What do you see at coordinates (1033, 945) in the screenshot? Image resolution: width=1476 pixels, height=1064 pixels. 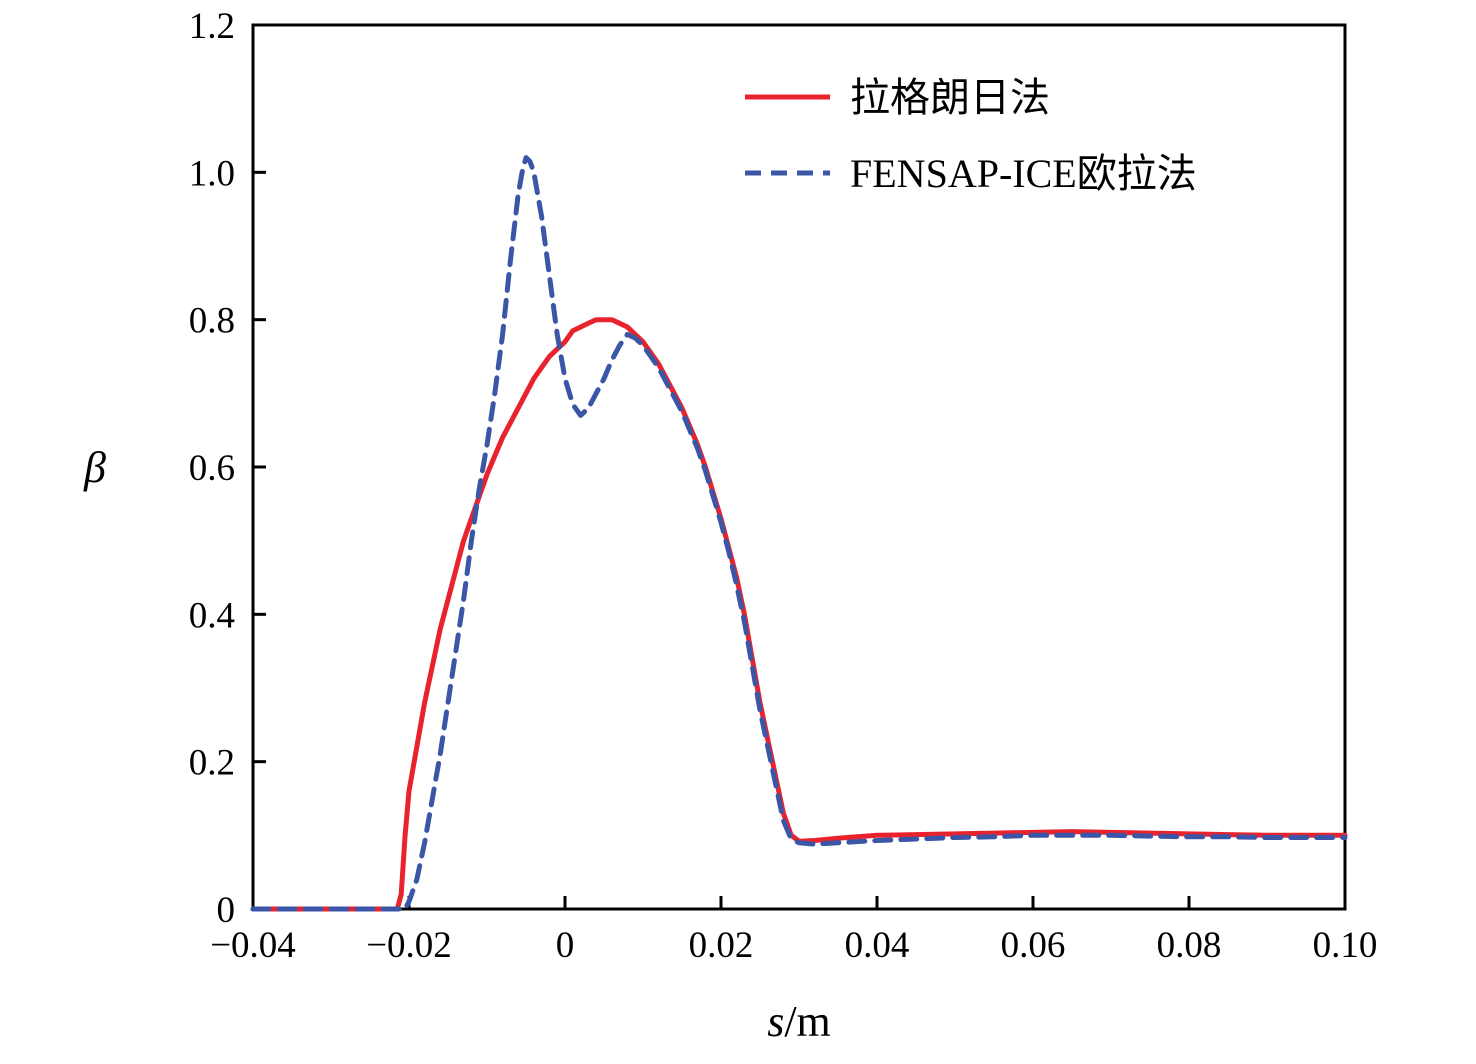 I see `x-tick-label: 0.06` at bounding box center [1033, 945].